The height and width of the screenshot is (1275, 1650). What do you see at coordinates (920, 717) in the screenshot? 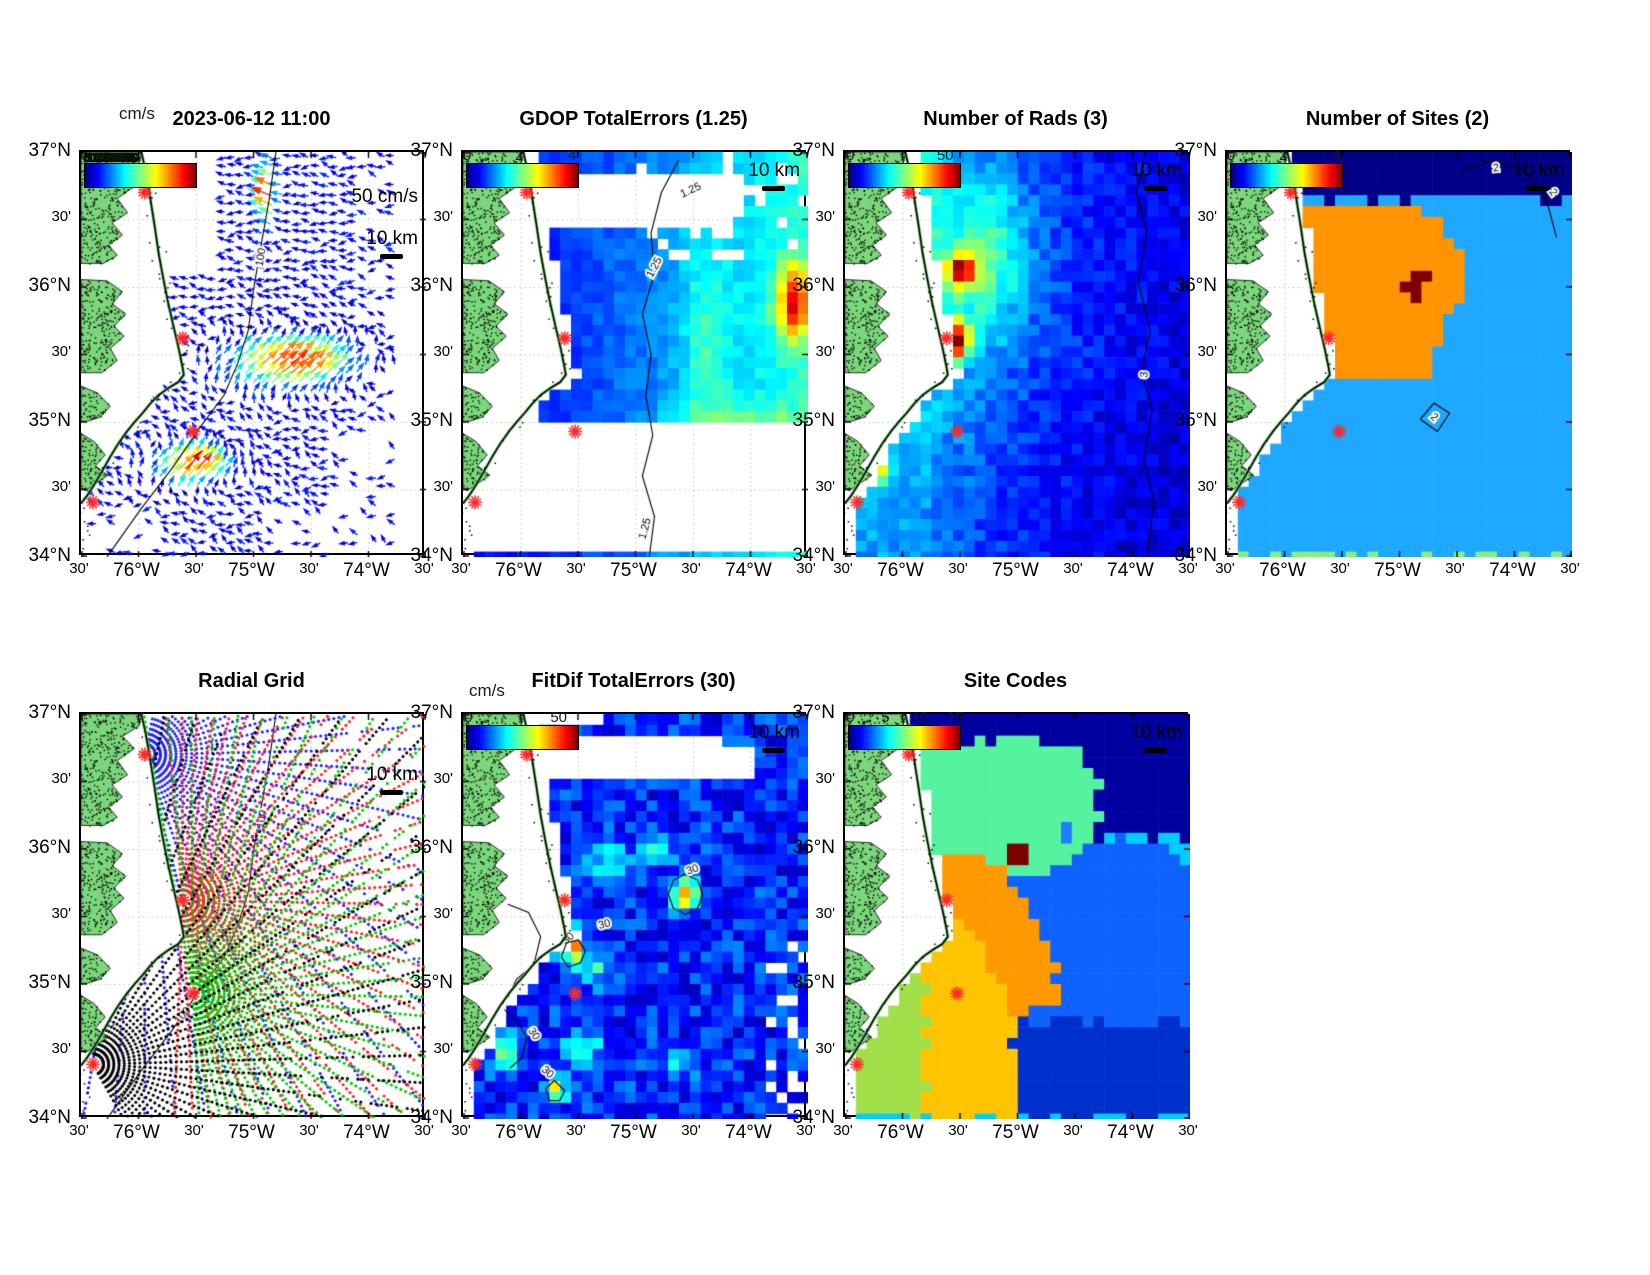
I see `colorbar-tick-label: 10` at bounding box center [920, 717].